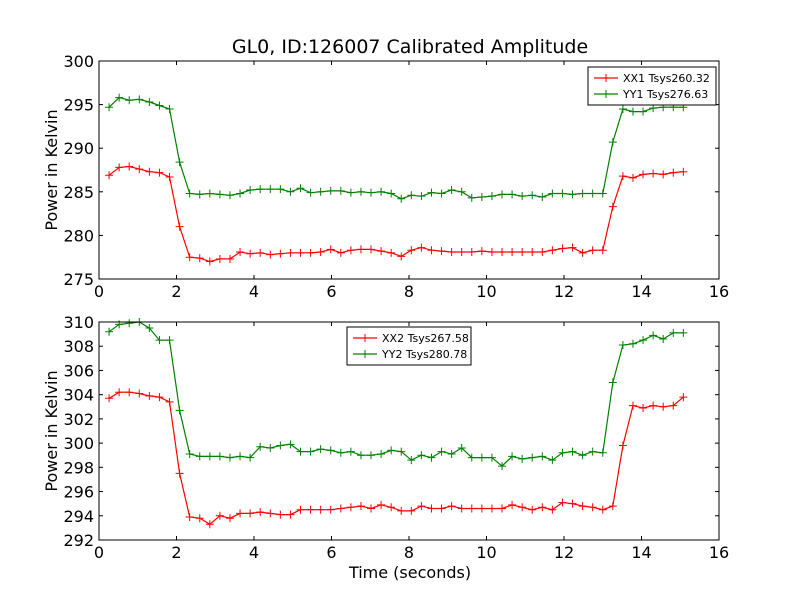  I want to click on bottom-y-tick-label: 310, so click(78, 322).